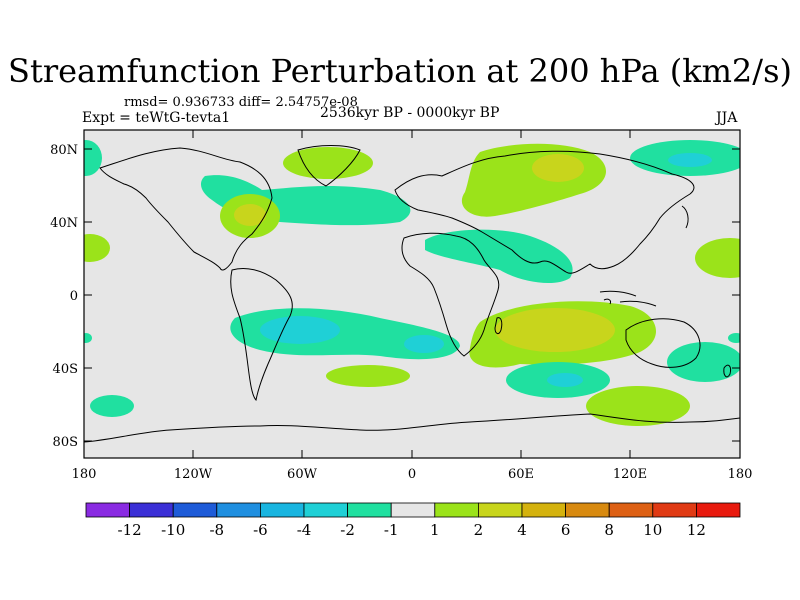  I want to click on lon-label: 0, so click(412, 474).